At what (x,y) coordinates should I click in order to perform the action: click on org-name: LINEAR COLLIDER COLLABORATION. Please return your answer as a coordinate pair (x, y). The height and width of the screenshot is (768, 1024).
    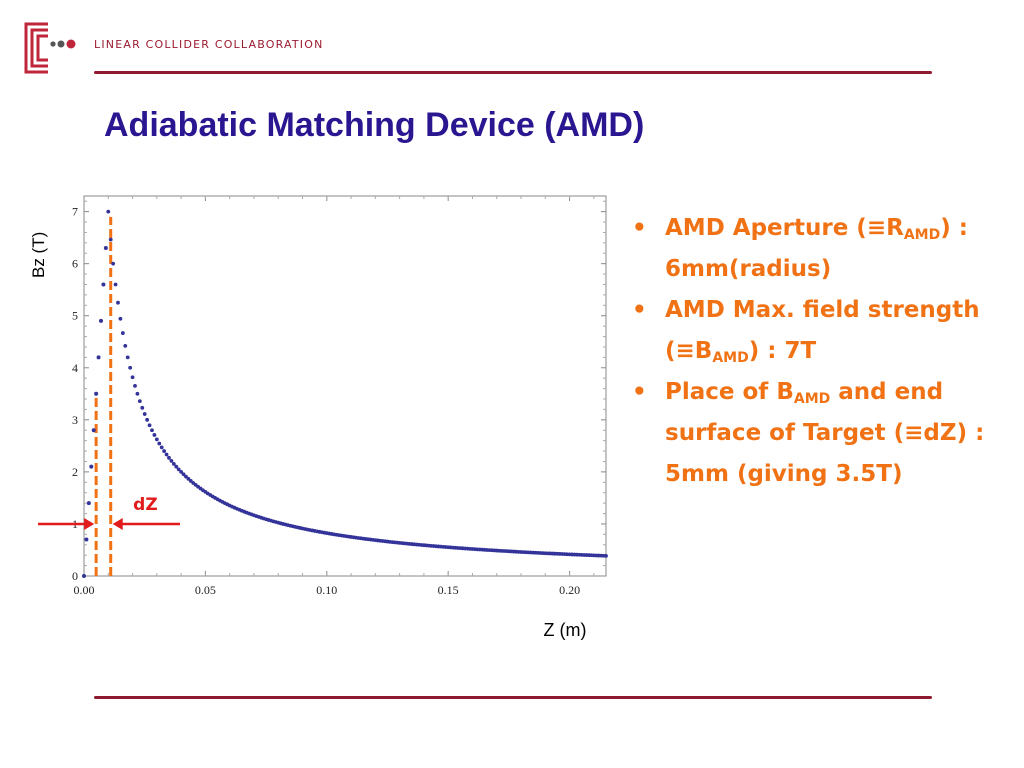
    Looking at the image, I should click on (209, 44).